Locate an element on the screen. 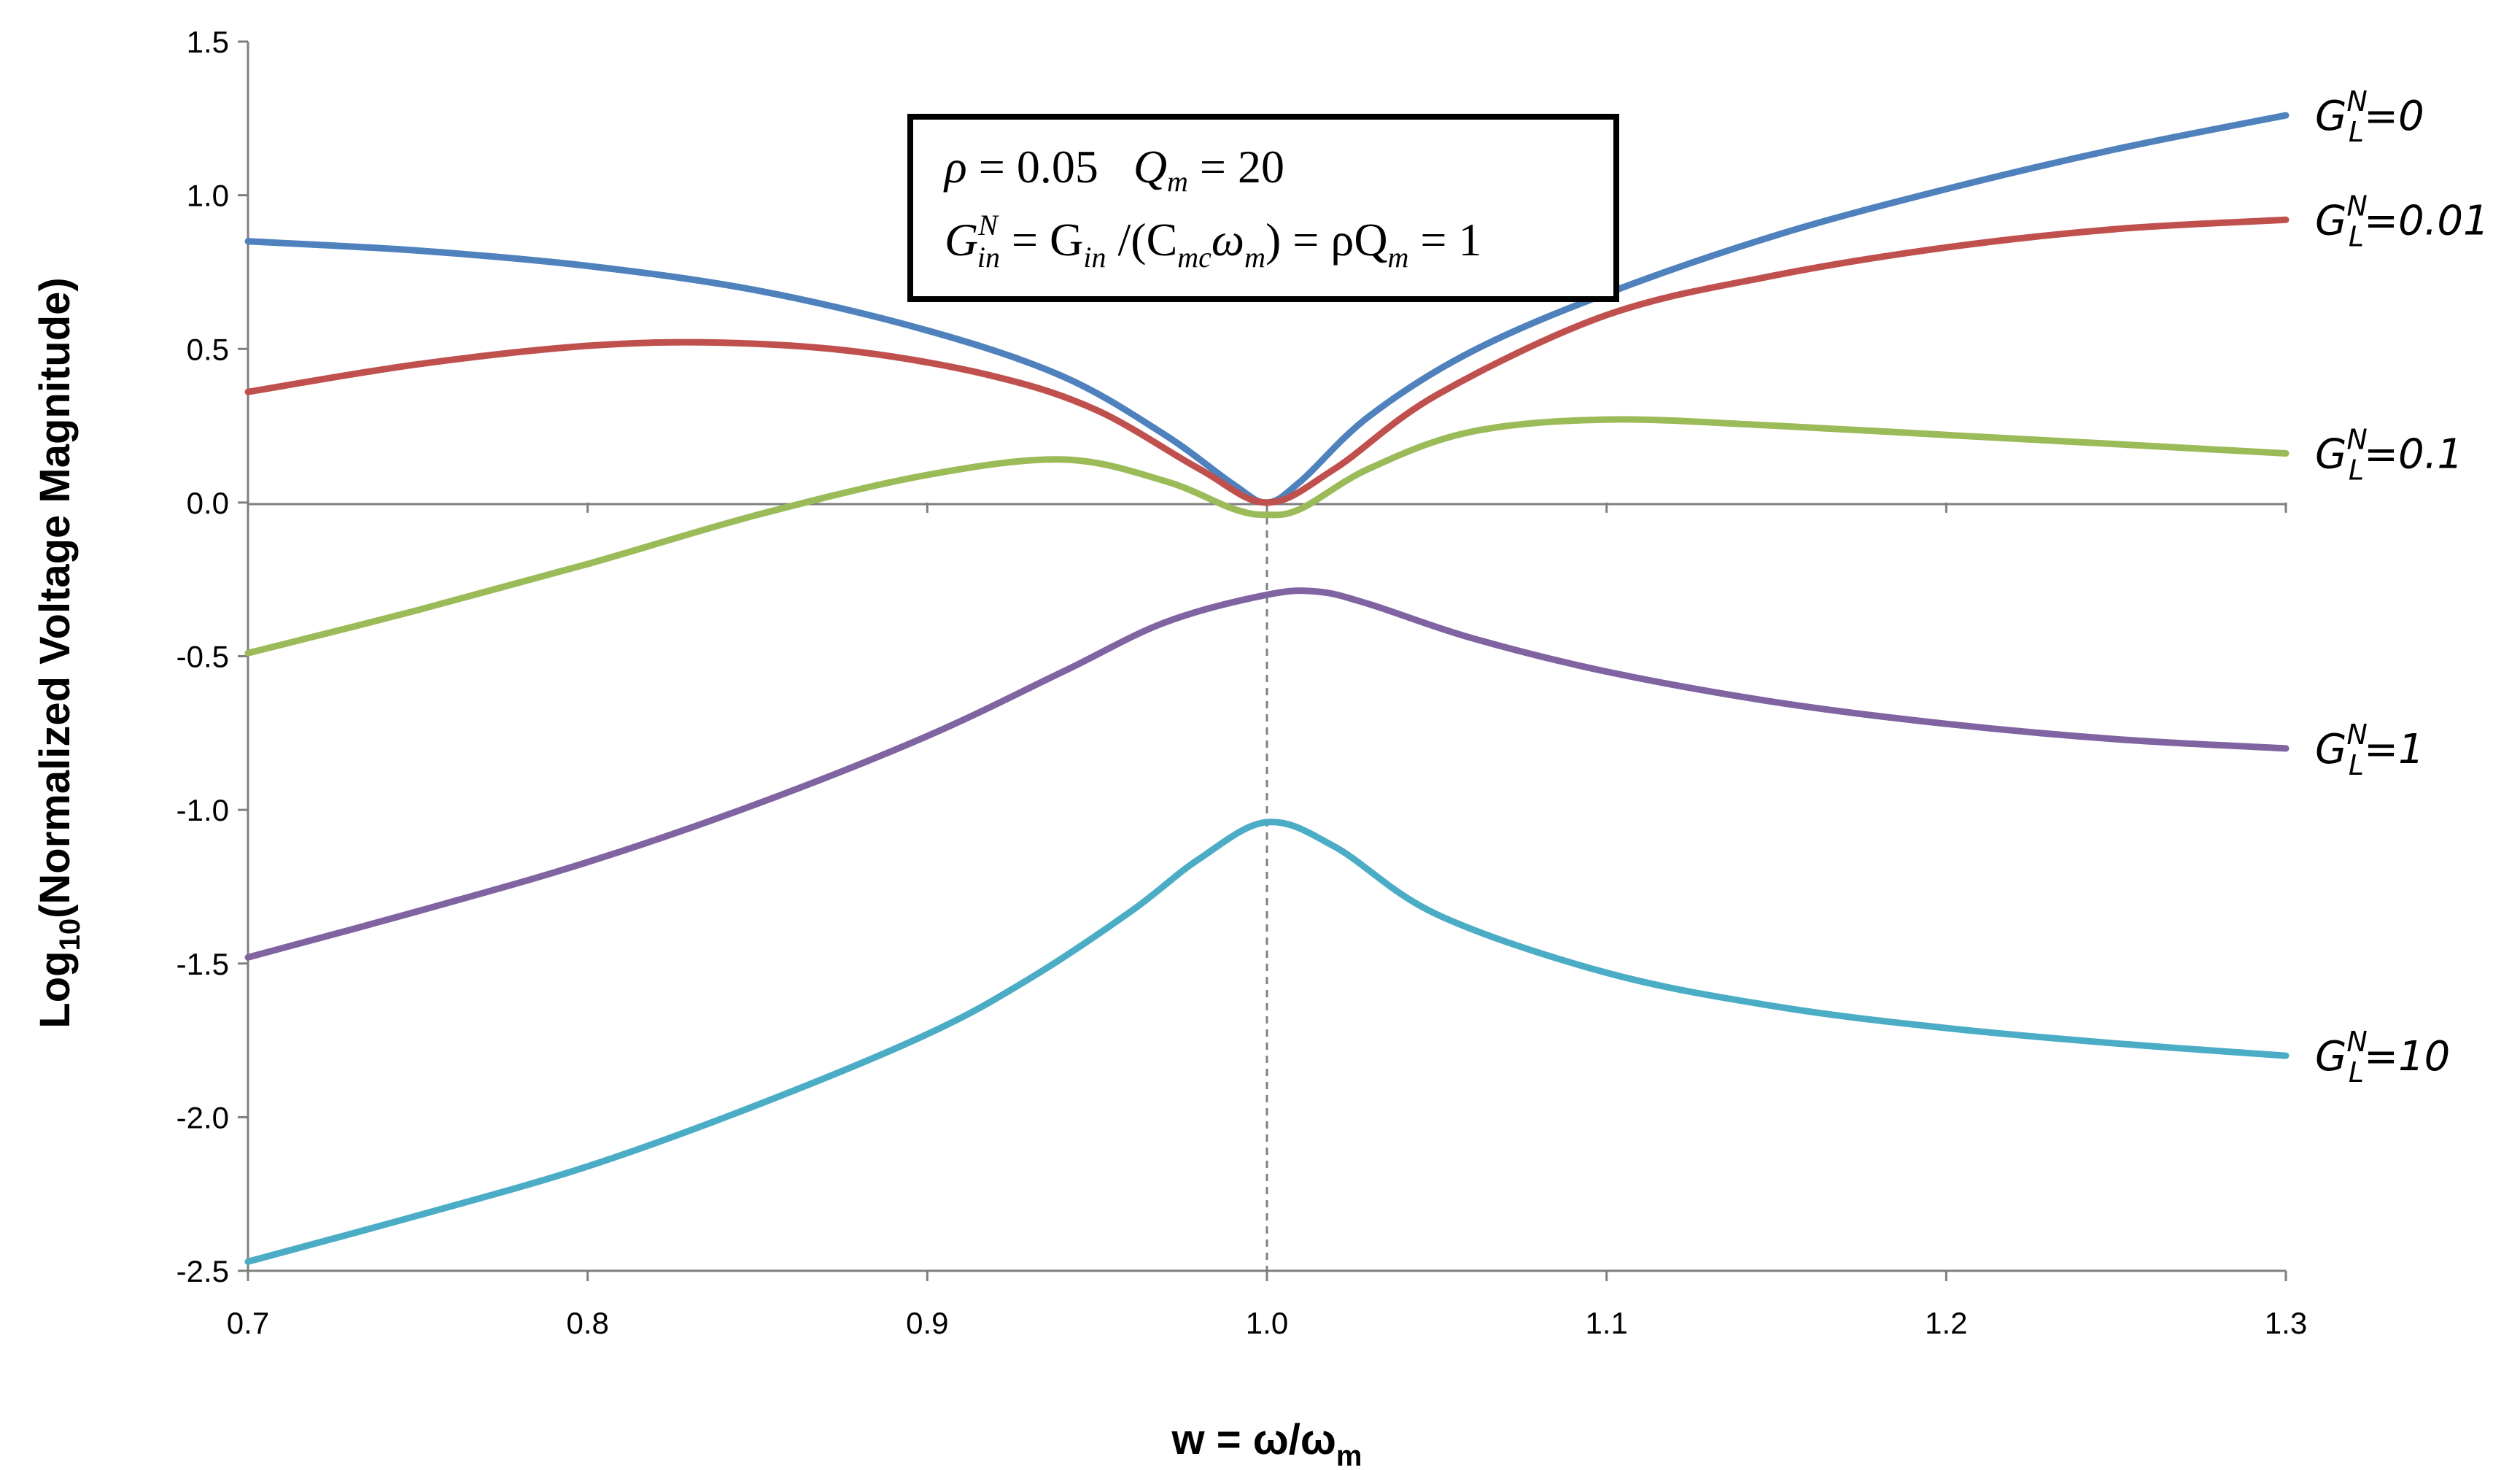 The height and width of the screenshot is (1470, 2520). ann-eq1: = 0.05 is located at coordinates (1050, 167).